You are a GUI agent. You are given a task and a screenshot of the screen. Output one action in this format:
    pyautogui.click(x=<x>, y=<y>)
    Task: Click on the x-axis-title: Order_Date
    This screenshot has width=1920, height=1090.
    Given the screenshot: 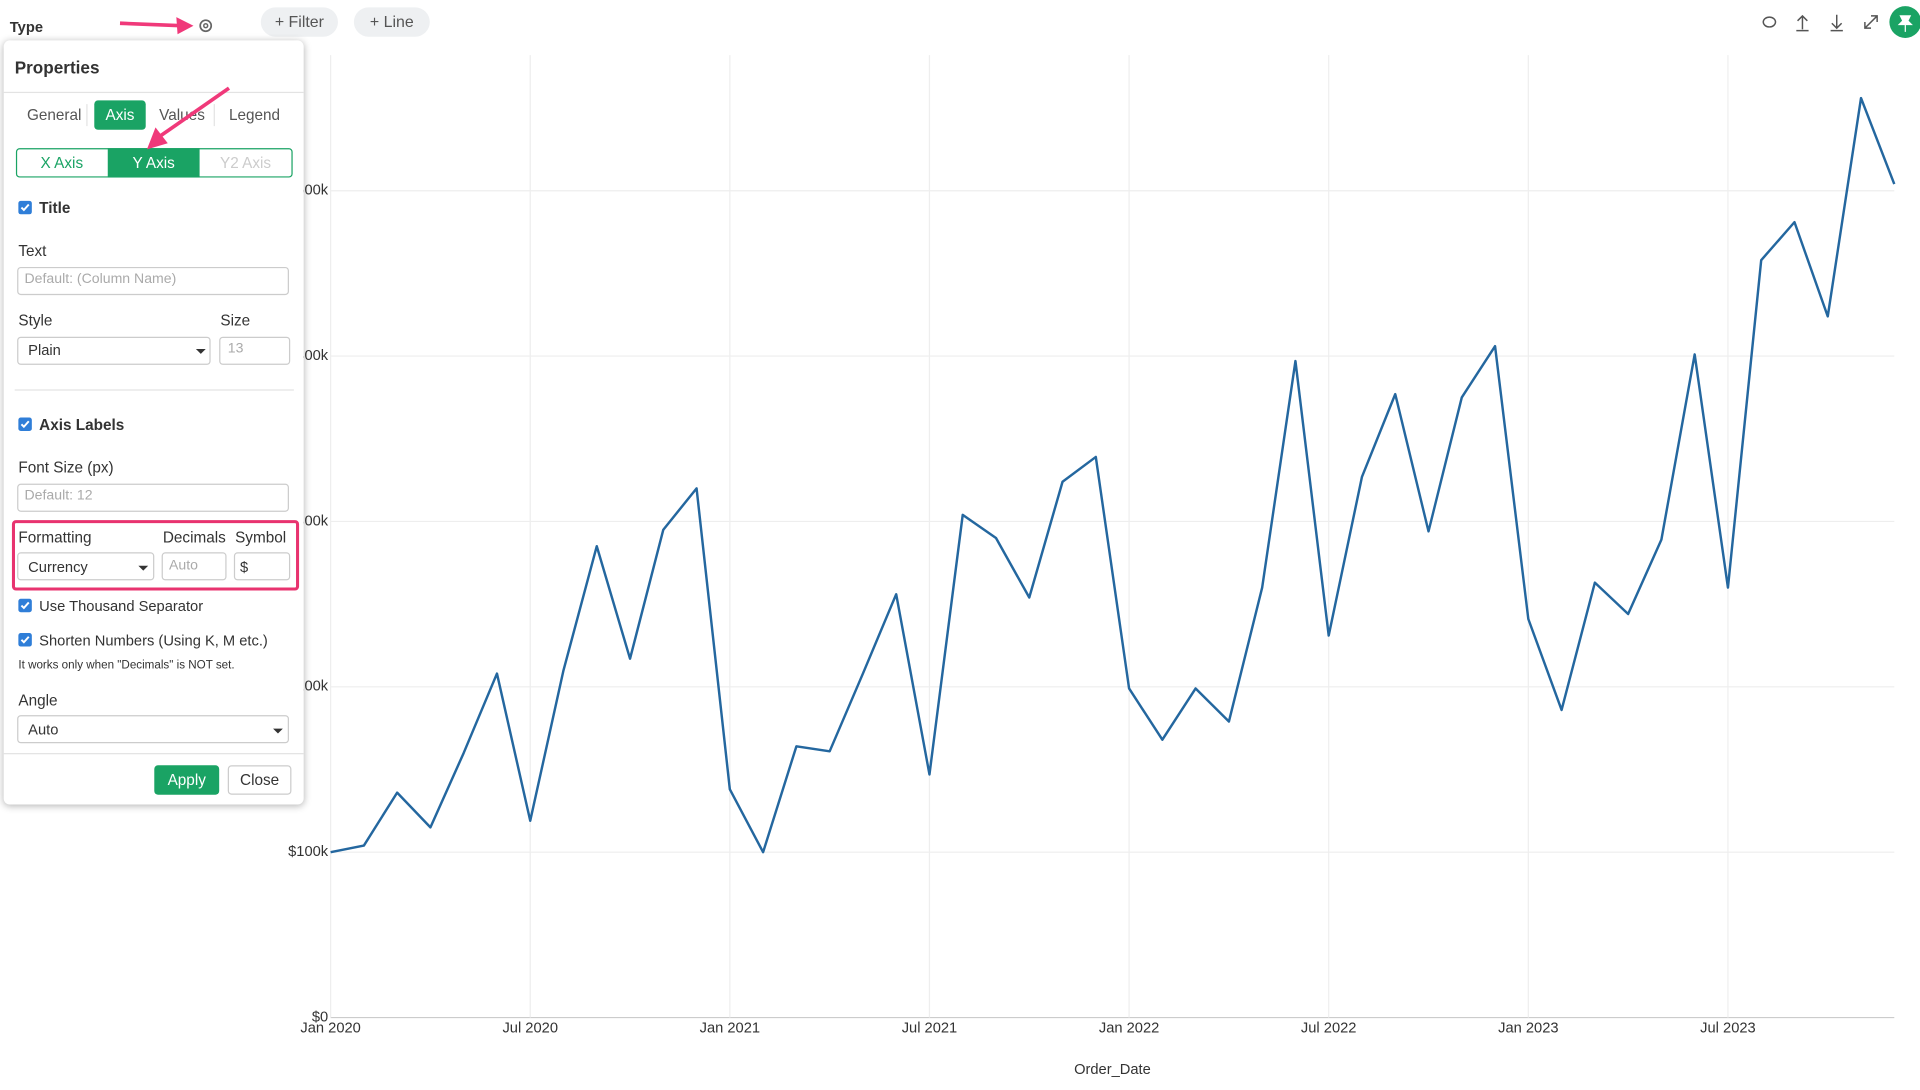 What is the action you would take?
    pyautogui.click(x=1112, y=1070)
    